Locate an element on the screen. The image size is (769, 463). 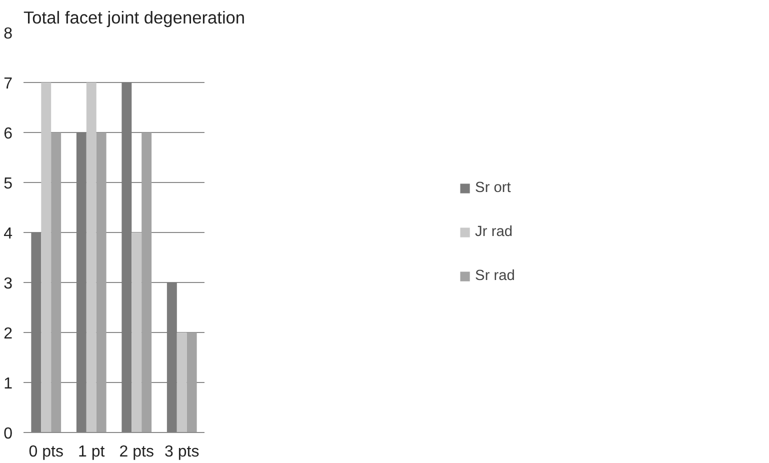
y-tick-label: 5 is located at coordinates (8, 184).